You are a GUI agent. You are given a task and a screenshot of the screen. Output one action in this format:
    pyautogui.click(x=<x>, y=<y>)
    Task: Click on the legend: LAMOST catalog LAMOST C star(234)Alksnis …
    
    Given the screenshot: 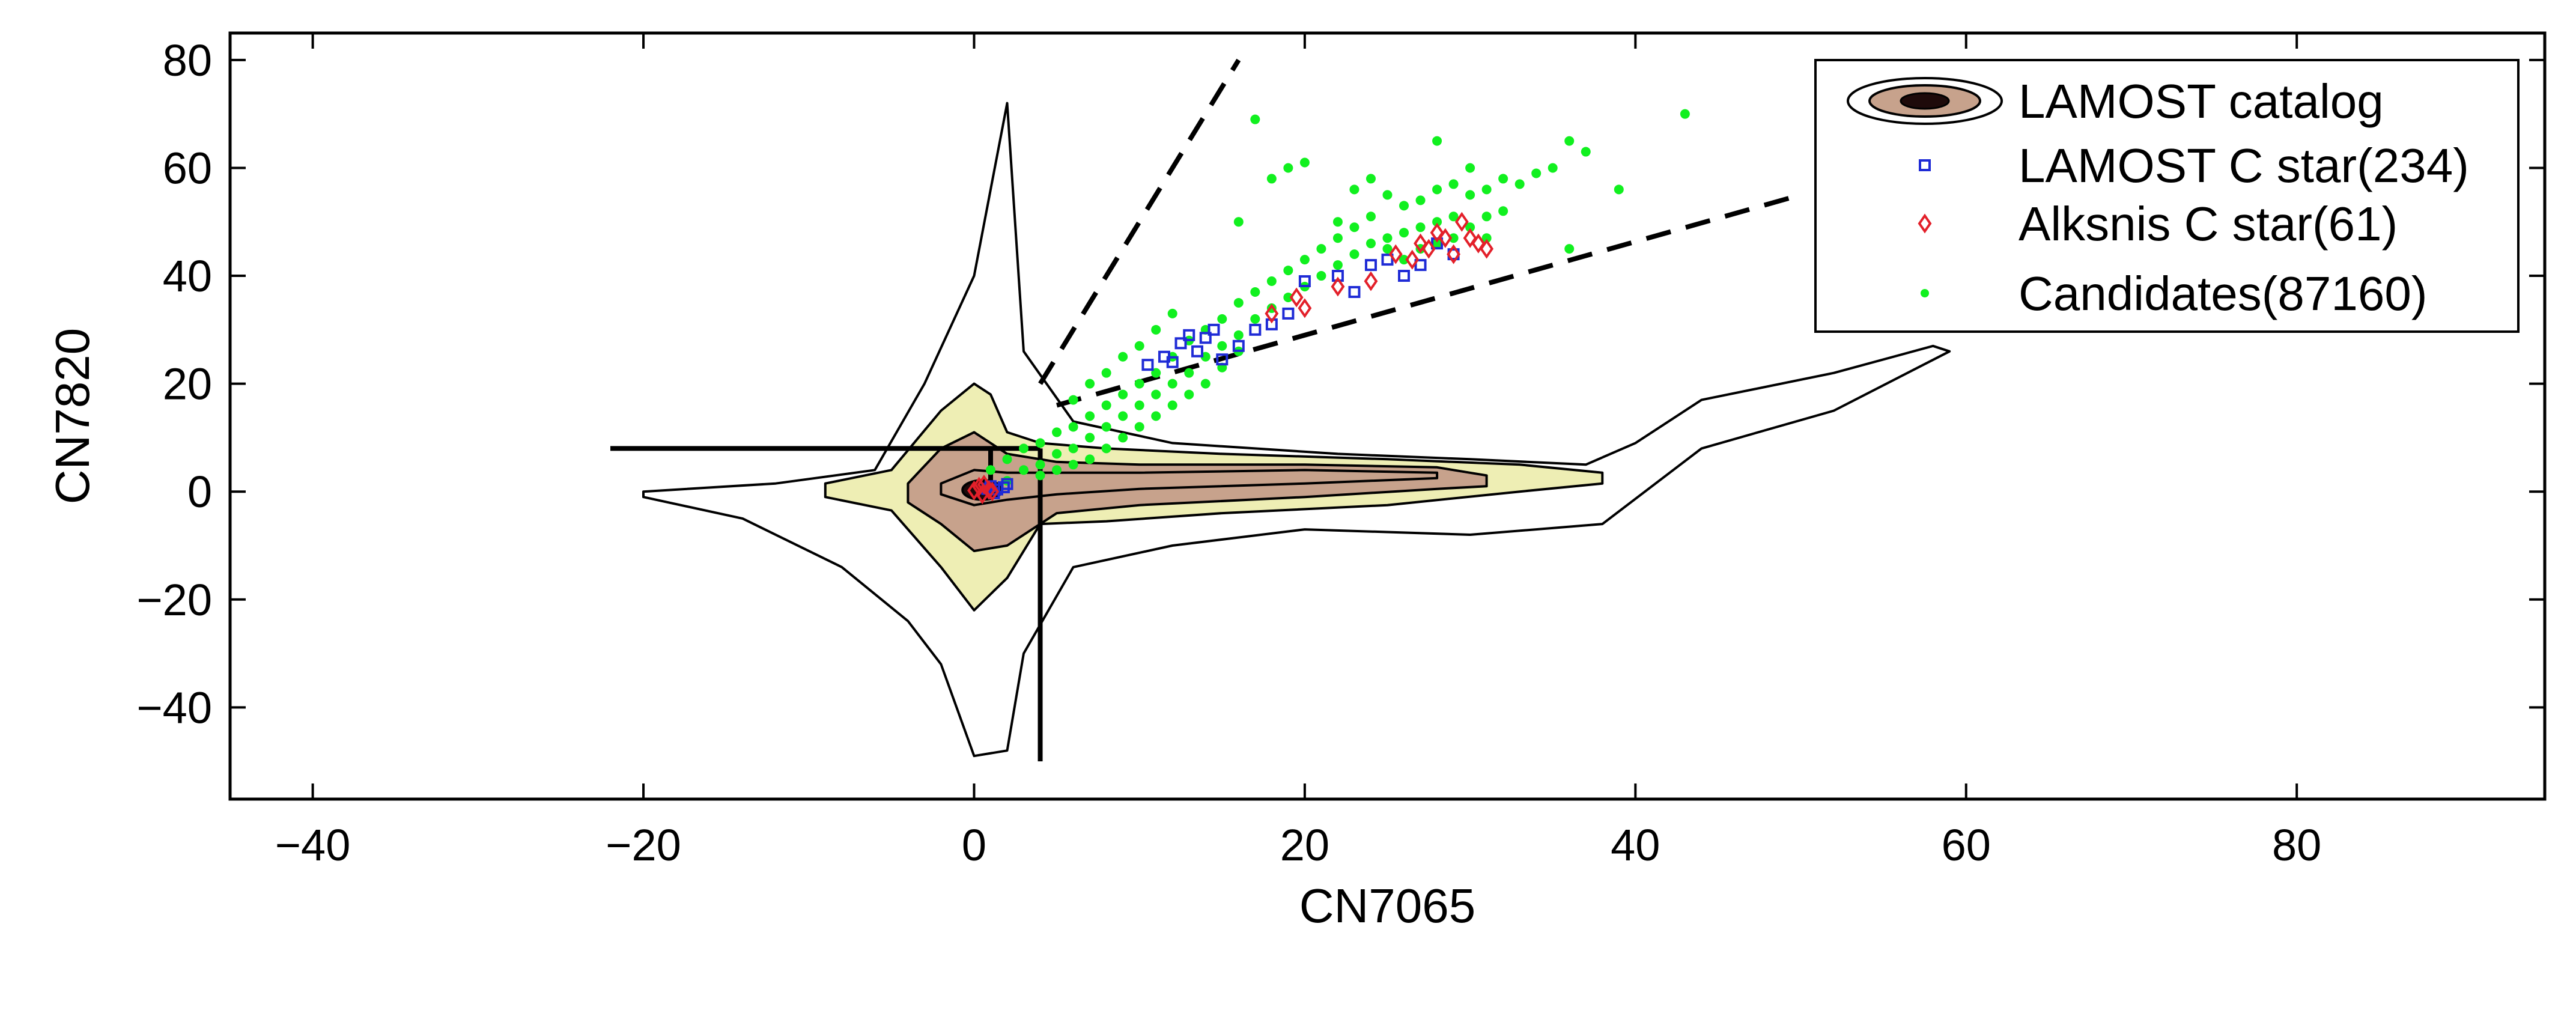 What is the action you would take?
    pyautogui.click(x=2167, y=196)
    